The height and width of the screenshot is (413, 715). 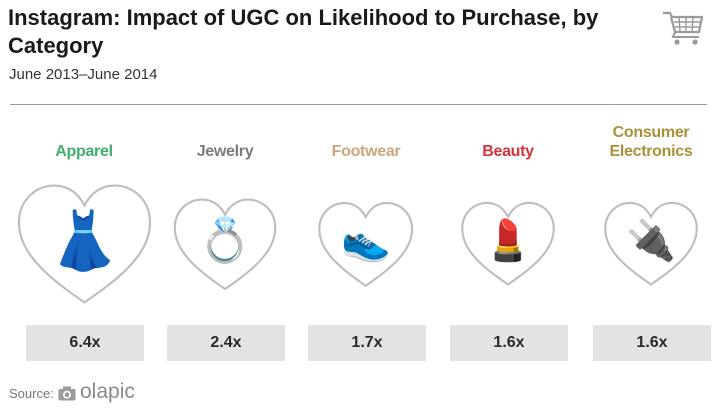 I want to click on source-label: Source:, so click(x=31, y=393).